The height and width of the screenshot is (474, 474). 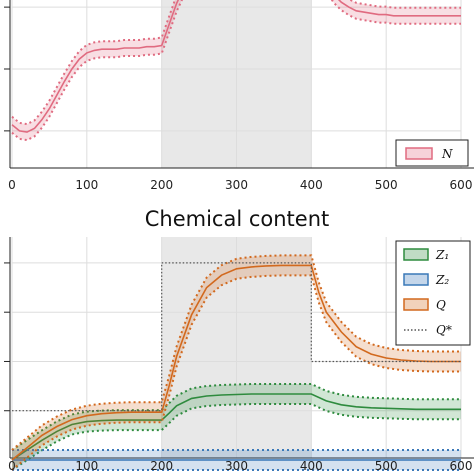 I want to click on chart-title-chemical-content: Chemical content, so click(x=237, y=219).